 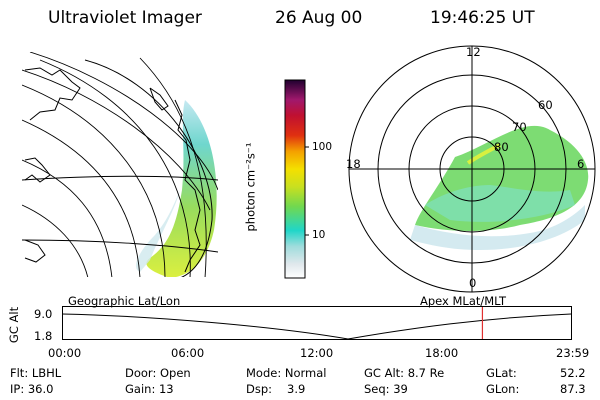 What do you see at coordinates (573, 389) in the screenshot?
I see `status-glon-value: 87.3` at bounding box center [573, 389].